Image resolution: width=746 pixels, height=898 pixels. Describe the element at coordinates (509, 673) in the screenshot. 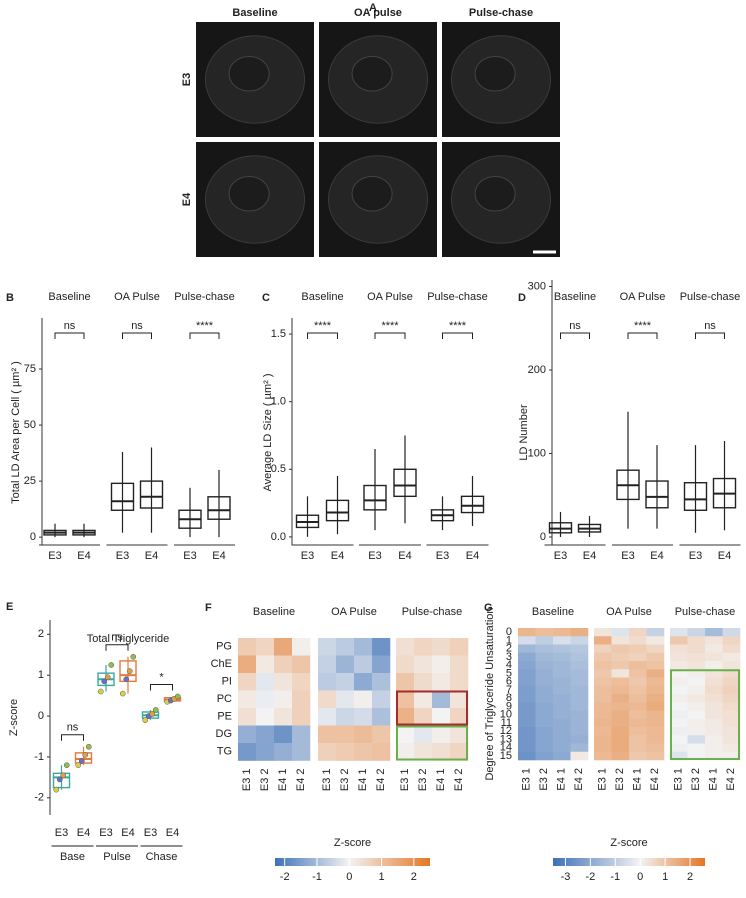

I see `row-label: 5` at that location.